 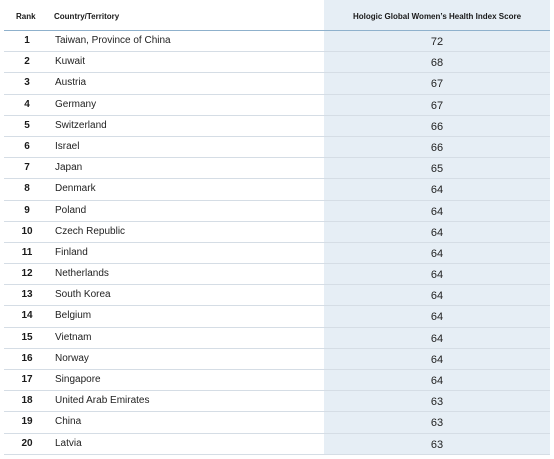 What do you see at coordinates (27, 379) in the screenshot?
I see `rank-cell: 17` at bounding box center [27, 379].